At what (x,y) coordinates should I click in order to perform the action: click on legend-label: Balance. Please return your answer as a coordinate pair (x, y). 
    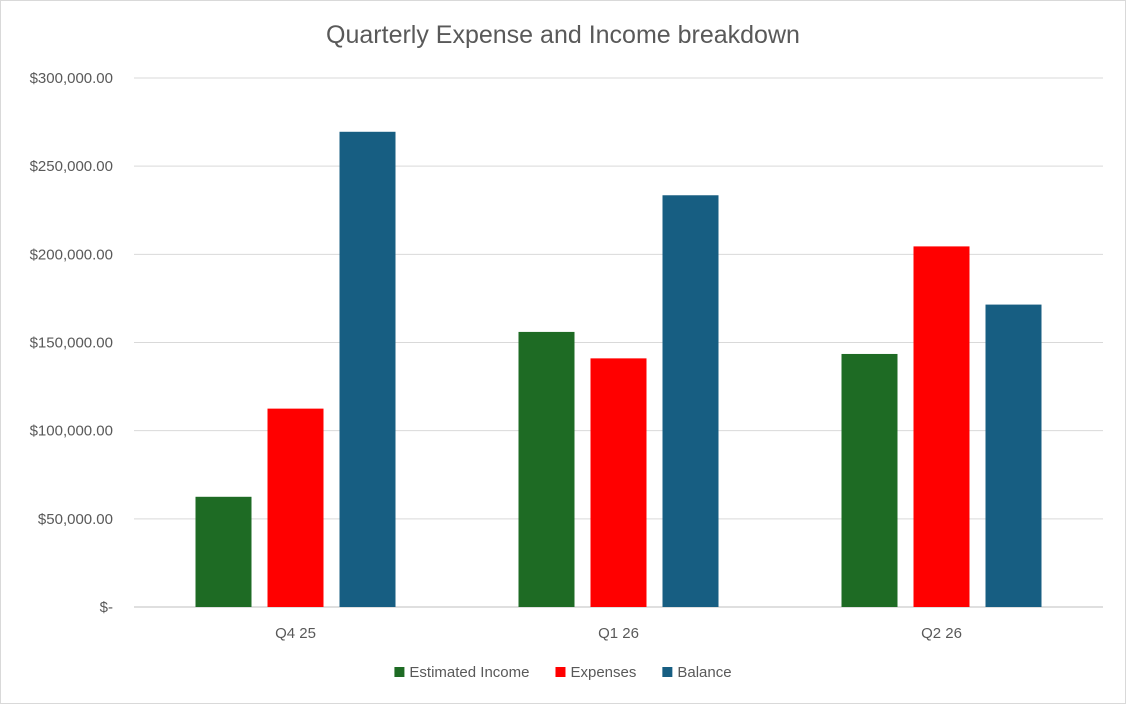
    Looking at the image, I should click on (704, 672).